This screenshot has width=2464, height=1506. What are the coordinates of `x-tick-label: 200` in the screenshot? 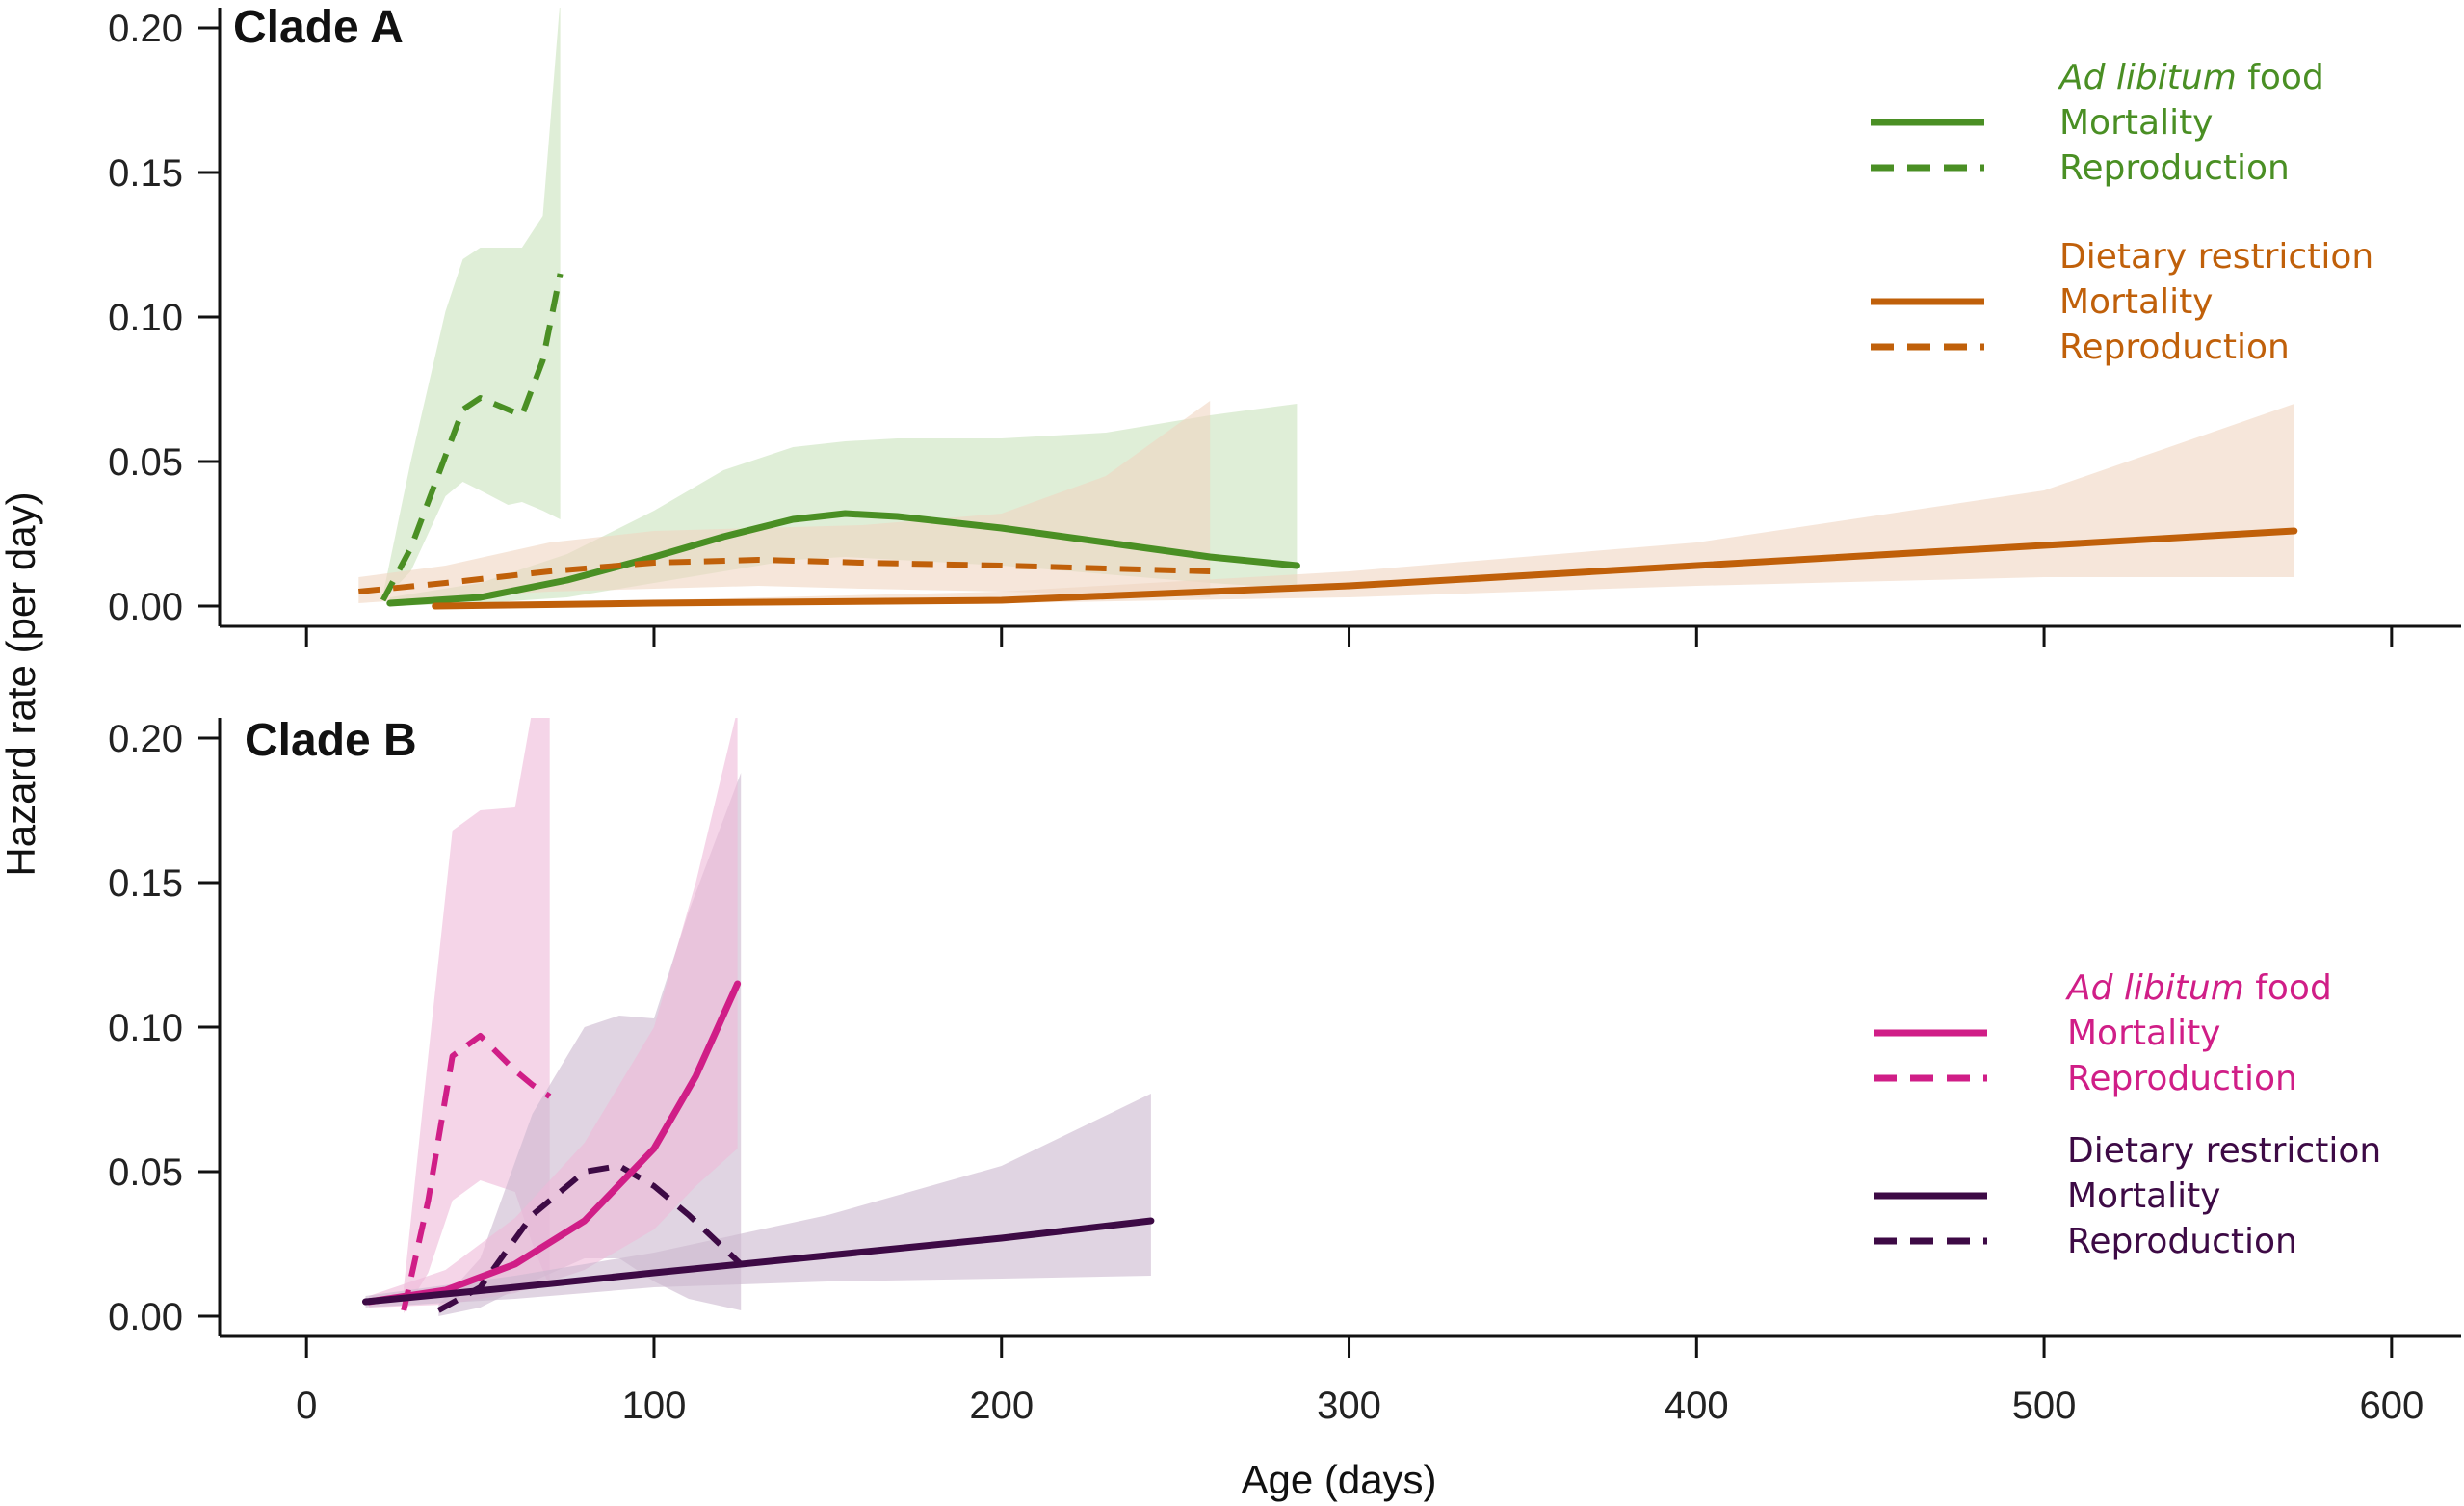 It's located at (1001, 1406).